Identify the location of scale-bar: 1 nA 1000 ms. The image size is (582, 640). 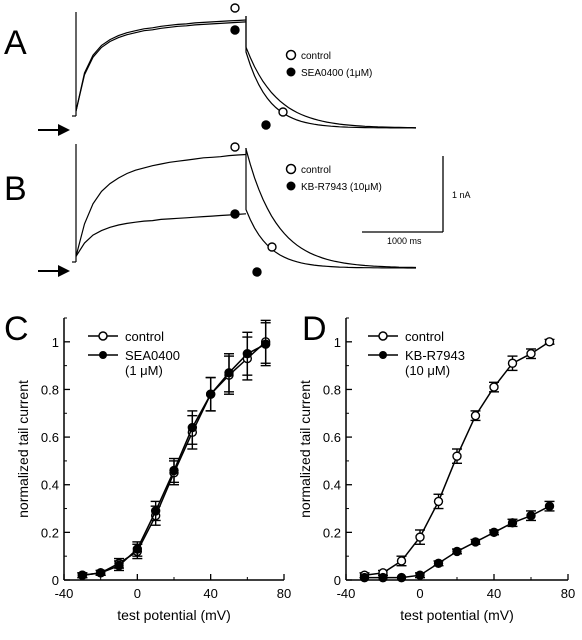
(416, 201).